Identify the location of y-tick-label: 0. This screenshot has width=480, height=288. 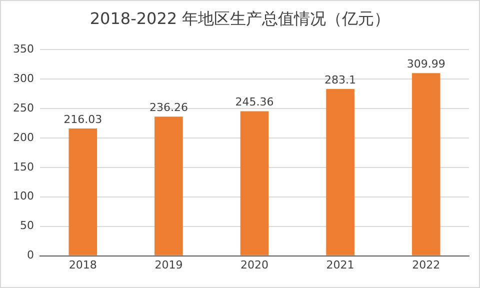
(30, 255).